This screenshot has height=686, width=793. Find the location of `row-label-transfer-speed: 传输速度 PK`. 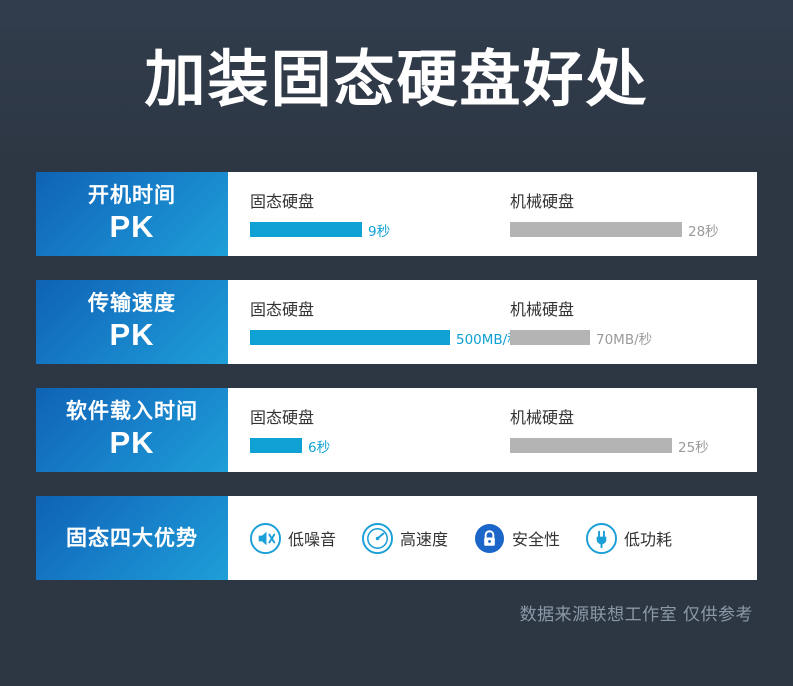

row-label-transfer-speed: 传输速度 PK is located at coordinates (132, 322).